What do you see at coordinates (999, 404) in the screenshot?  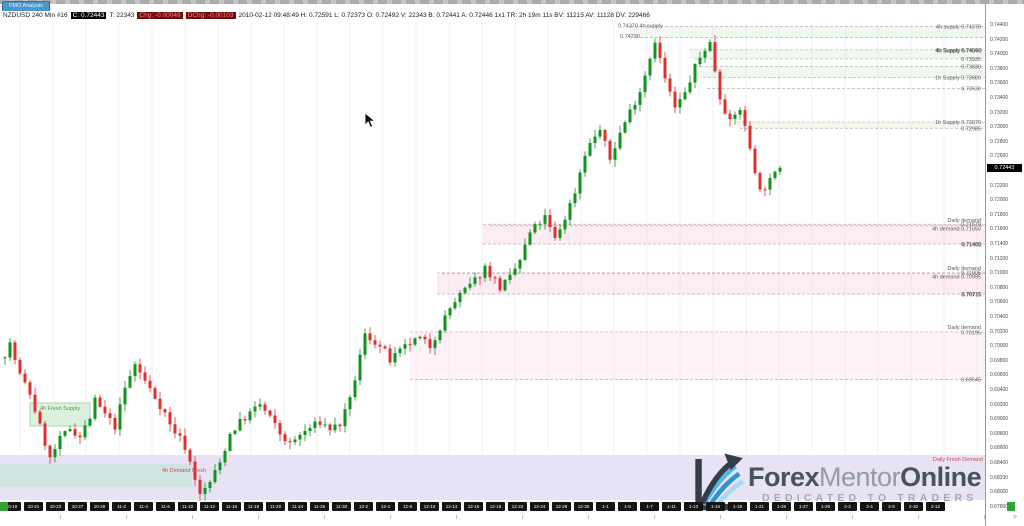 I see `price-tick-label: 0.69200` at bounding box center [999, 404].